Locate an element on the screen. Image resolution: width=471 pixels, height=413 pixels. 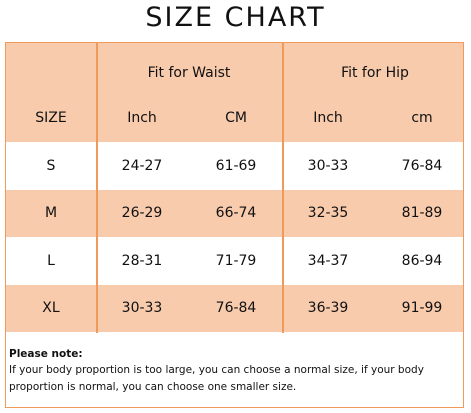
column-header: CM is located at coordinates (236, 118).